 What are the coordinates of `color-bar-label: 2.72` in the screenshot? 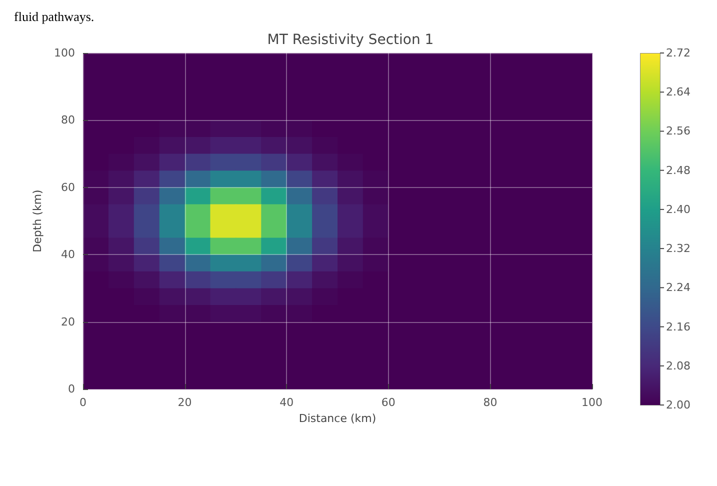 It's located at (678, 53).